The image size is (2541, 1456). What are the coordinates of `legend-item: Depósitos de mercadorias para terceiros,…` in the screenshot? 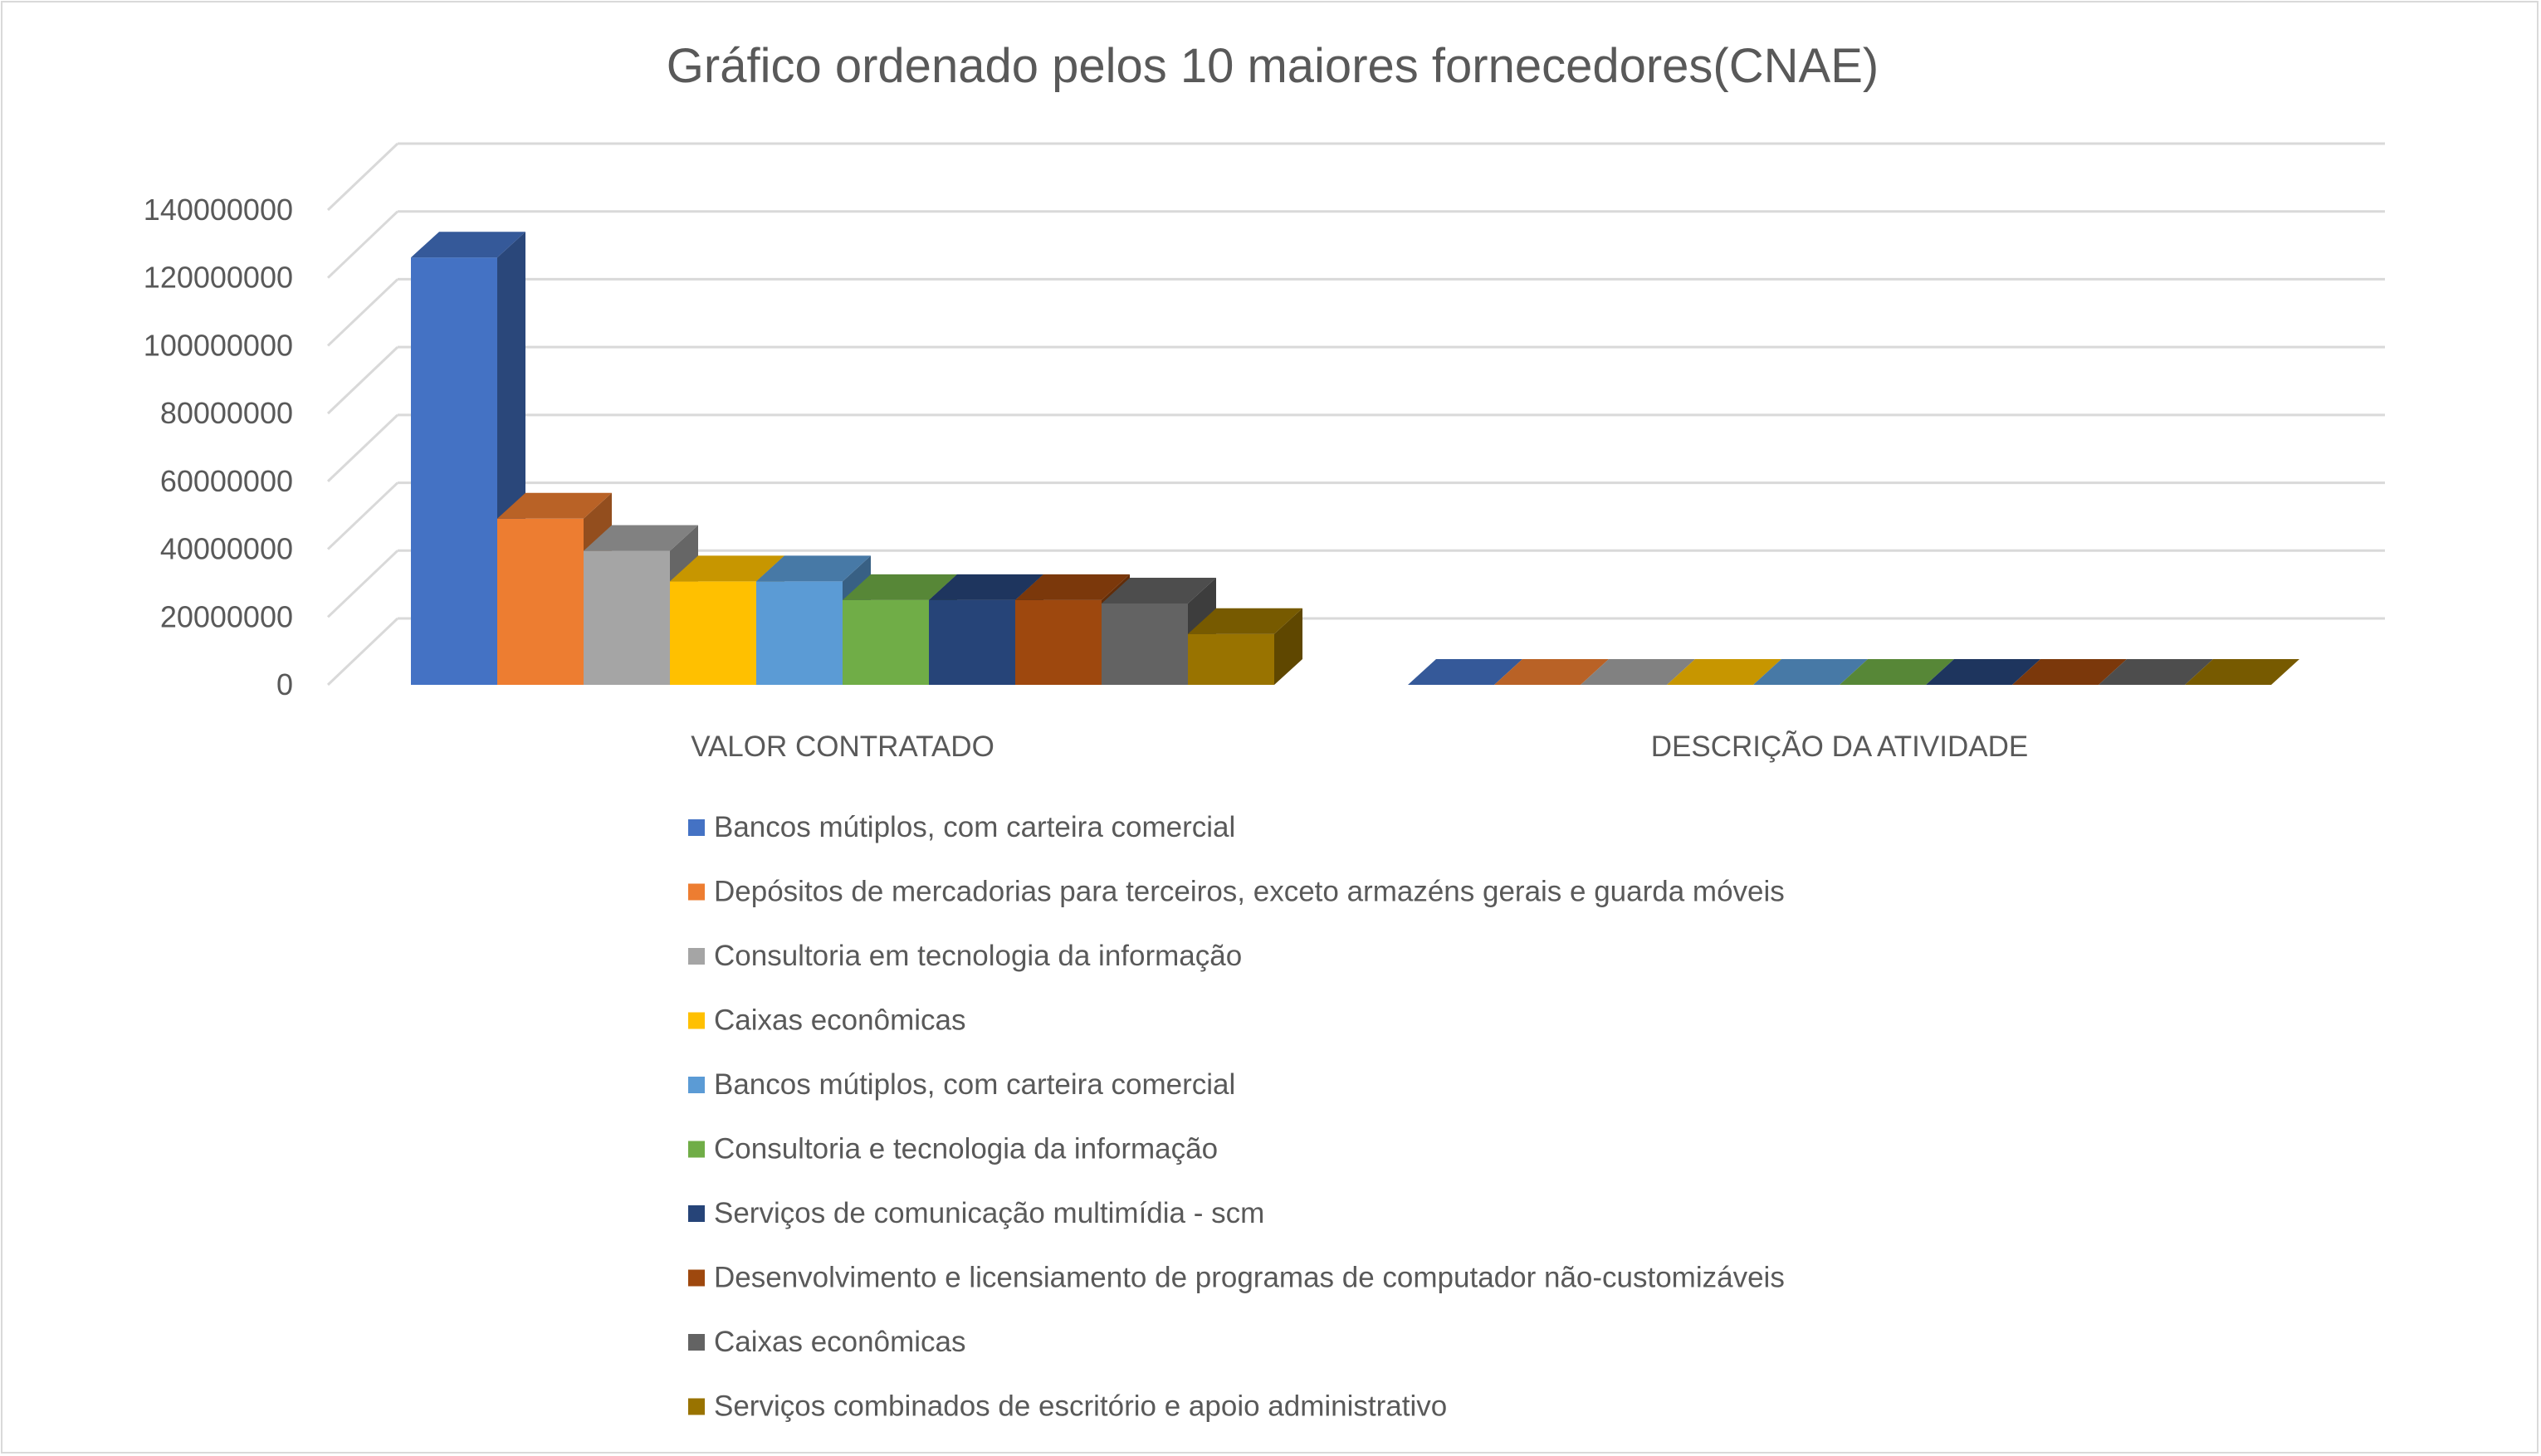 It's located at (1236, 892).